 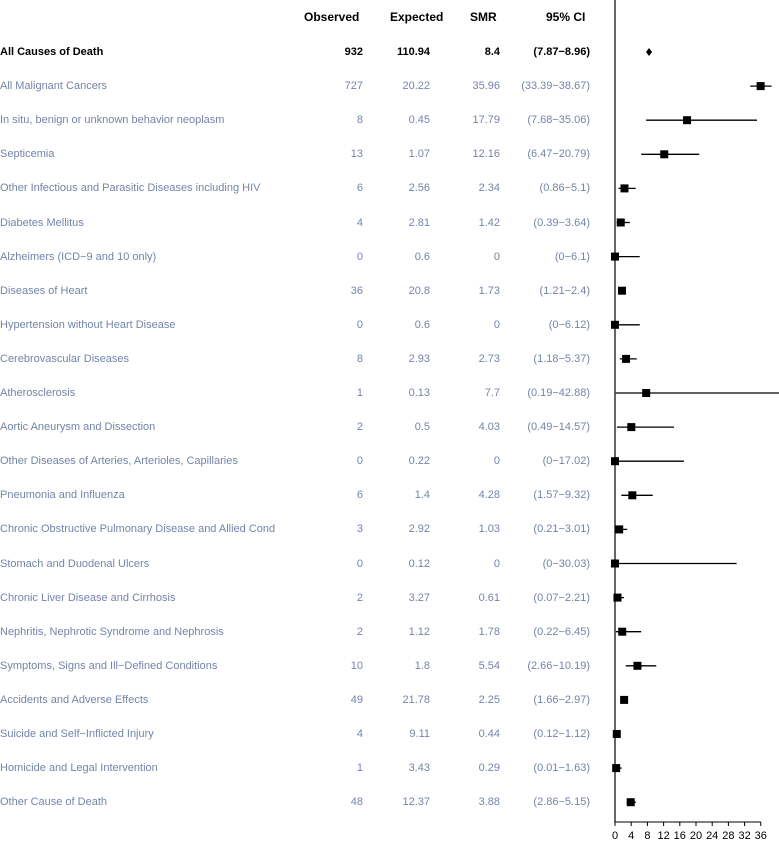 I want to click on row-label: Atherosclerosis, so click(x=38, y=393).